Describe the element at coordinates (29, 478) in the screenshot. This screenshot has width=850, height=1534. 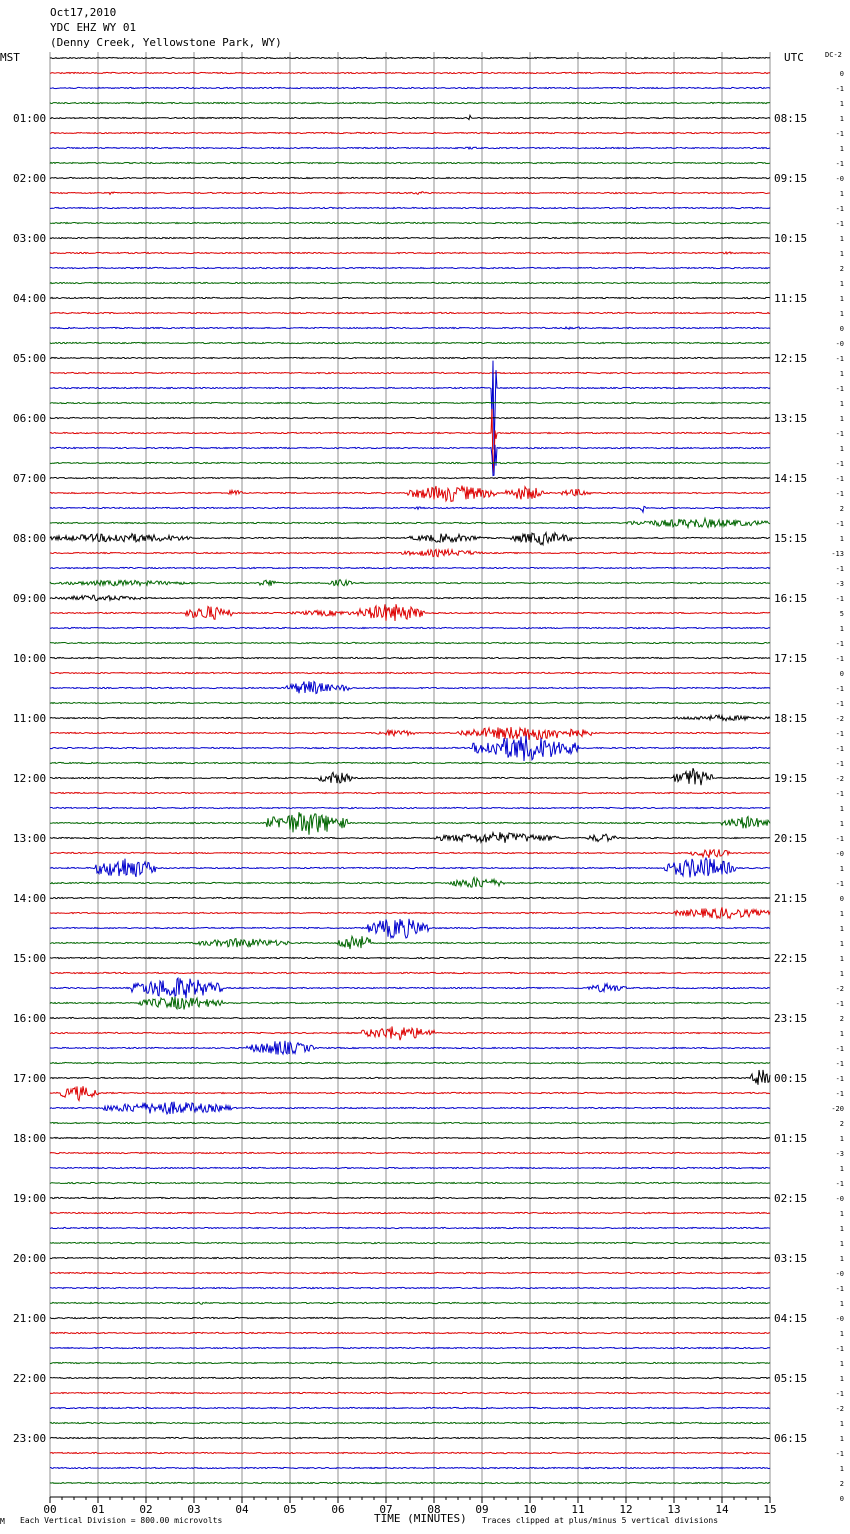
I see `left-hour-label: 07:00` at that location.